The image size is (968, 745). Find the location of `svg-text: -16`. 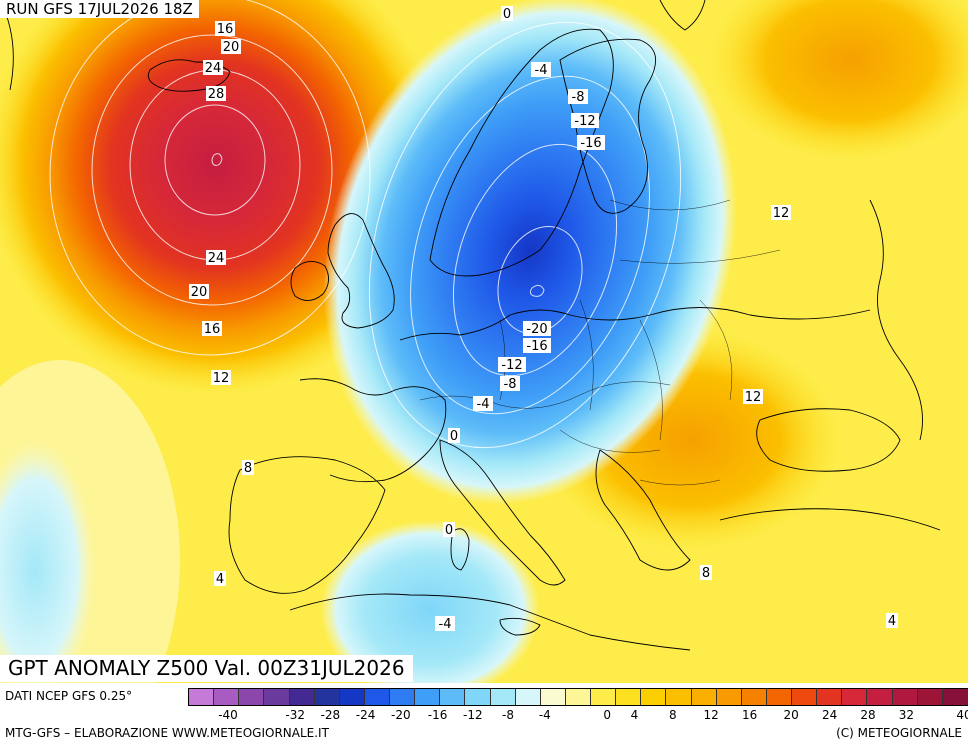

svg-text: -16 is located at coordinates (536, 346).